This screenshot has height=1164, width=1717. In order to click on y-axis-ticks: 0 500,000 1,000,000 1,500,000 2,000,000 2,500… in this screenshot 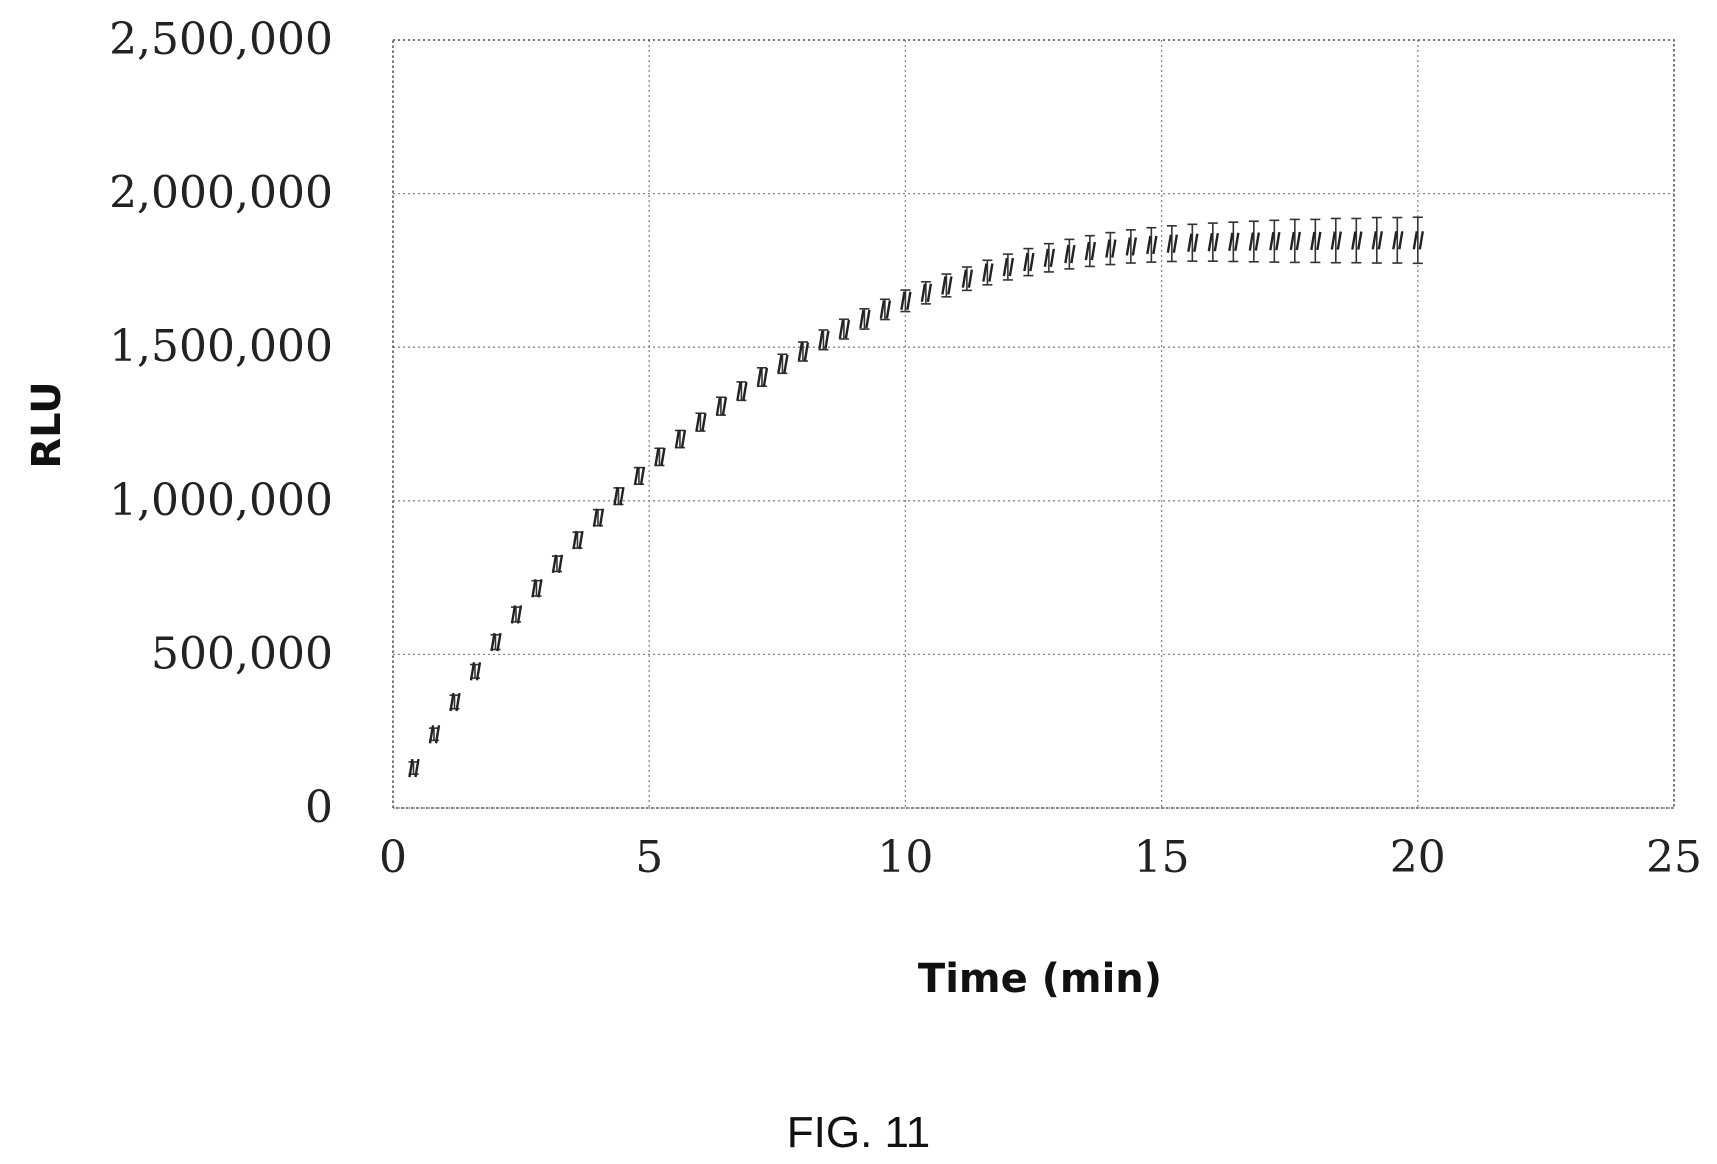, I will do `click(221, 423)`.